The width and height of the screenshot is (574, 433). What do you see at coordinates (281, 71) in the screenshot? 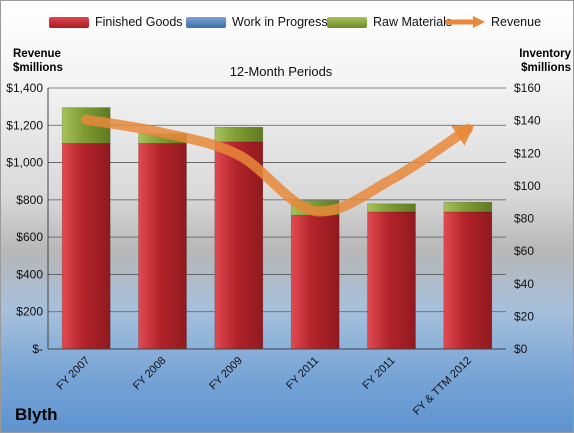
I see `chart-title: 12-Month Periods` at bounding box center [281, 71].